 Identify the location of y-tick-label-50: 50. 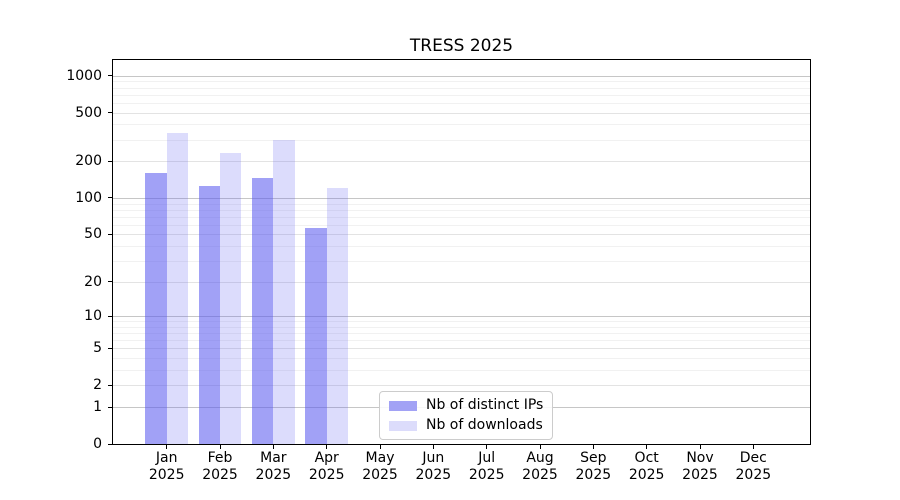
(93, 234).